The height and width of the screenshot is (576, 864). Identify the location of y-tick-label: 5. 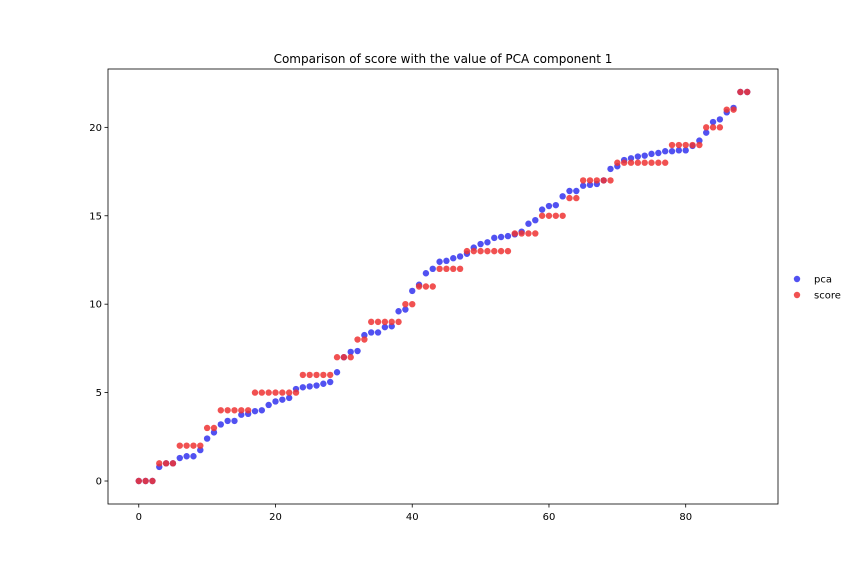
(99, 393).